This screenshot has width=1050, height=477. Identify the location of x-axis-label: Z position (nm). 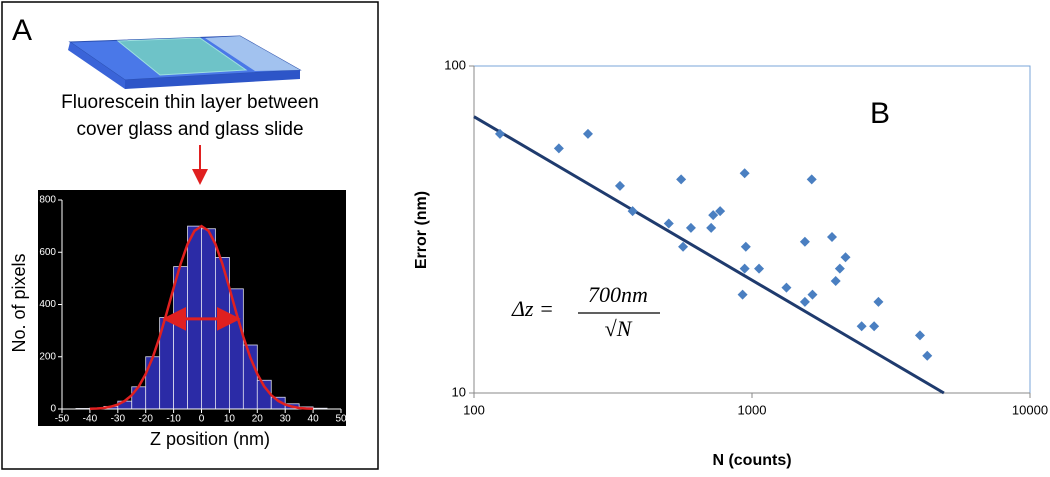
(210, 439).